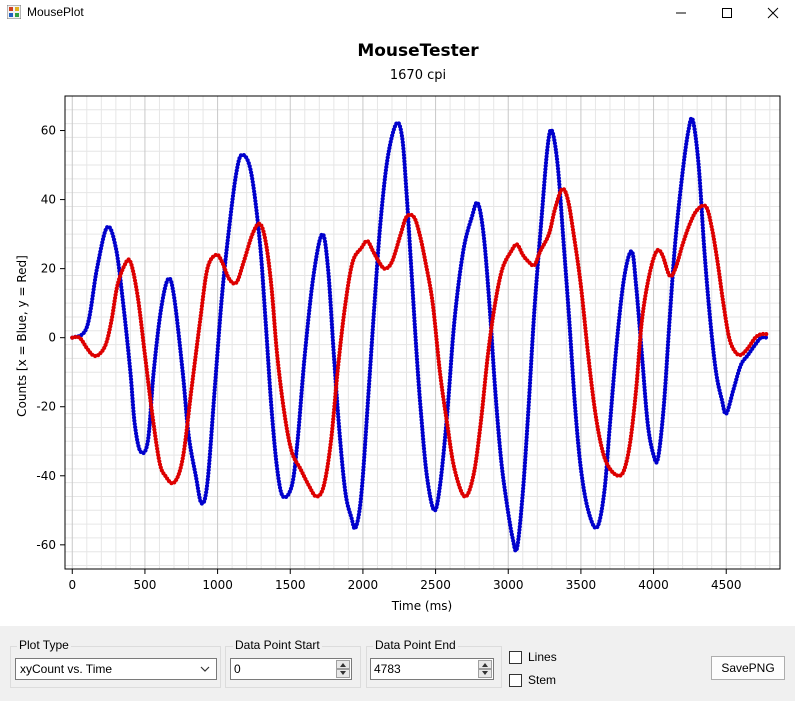  Describe the element at coordinates (727, 13) in the screenshot. I see `maximize-button` at that location.